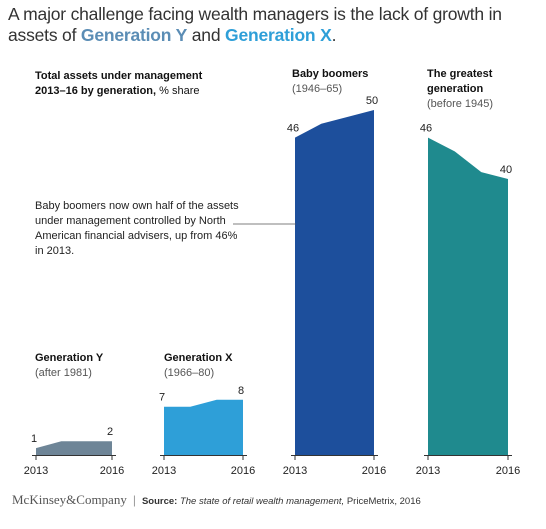  I want to click on title-middle: and, so click(206, 35).